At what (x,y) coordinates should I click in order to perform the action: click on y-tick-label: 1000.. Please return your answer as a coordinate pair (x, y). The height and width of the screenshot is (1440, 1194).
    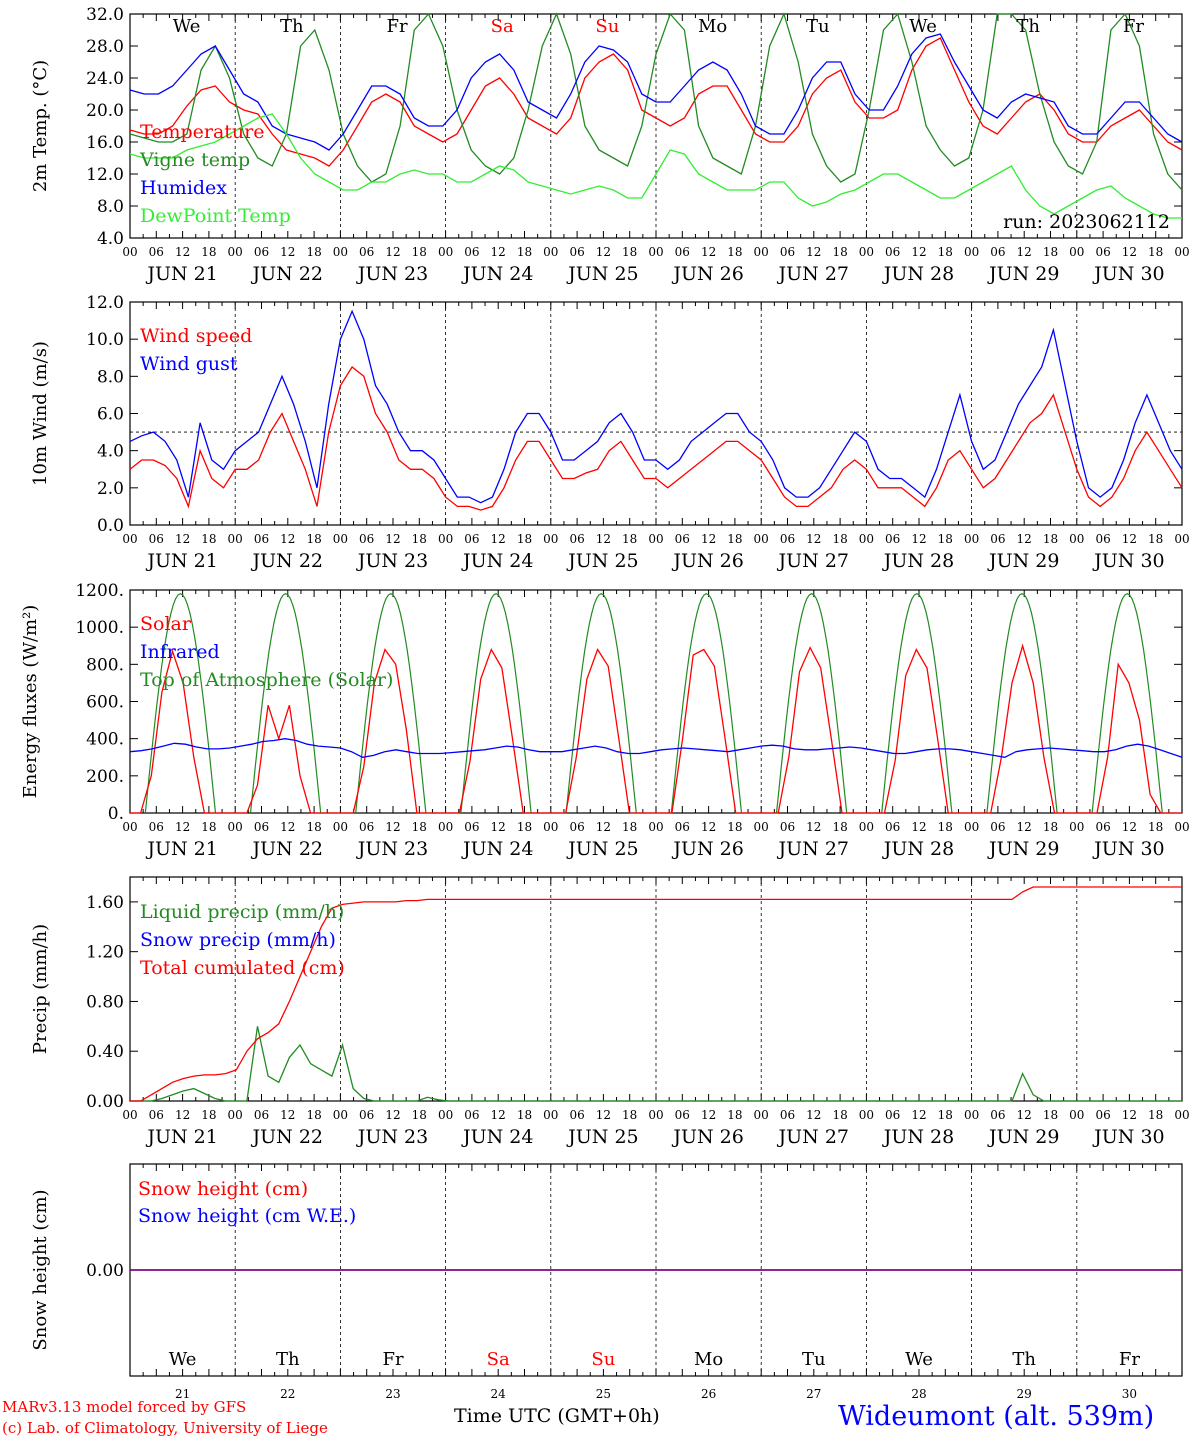
    Looking at the image, I should click on (99, 628).